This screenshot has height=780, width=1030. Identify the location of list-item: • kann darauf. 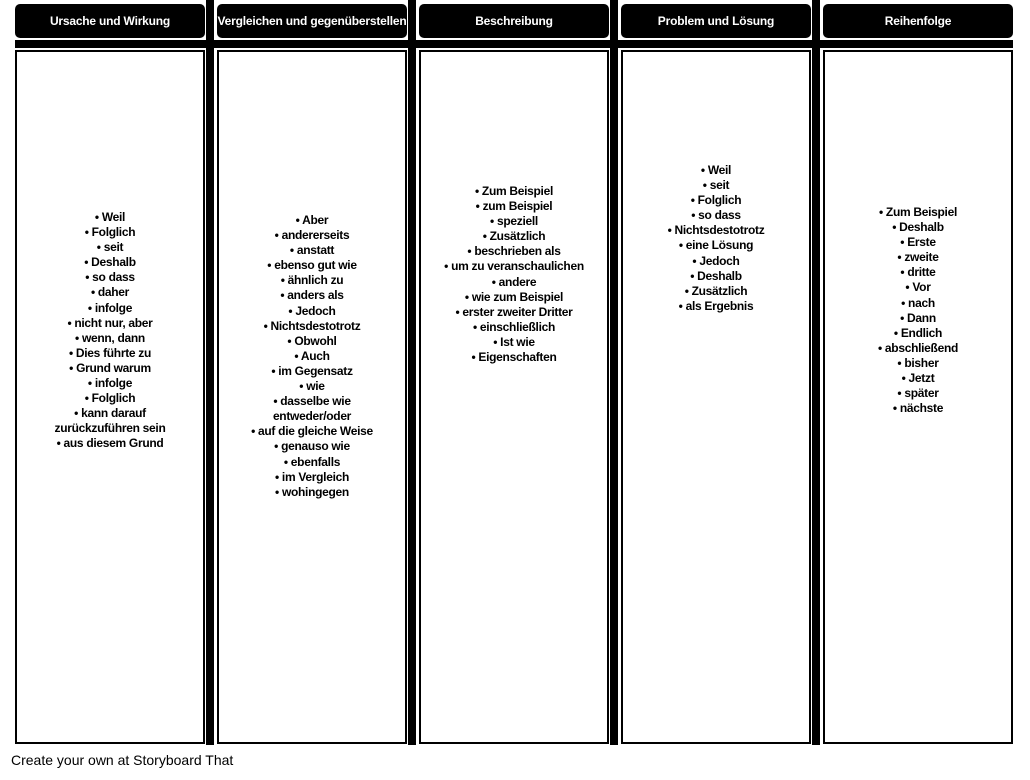
(110, 413).